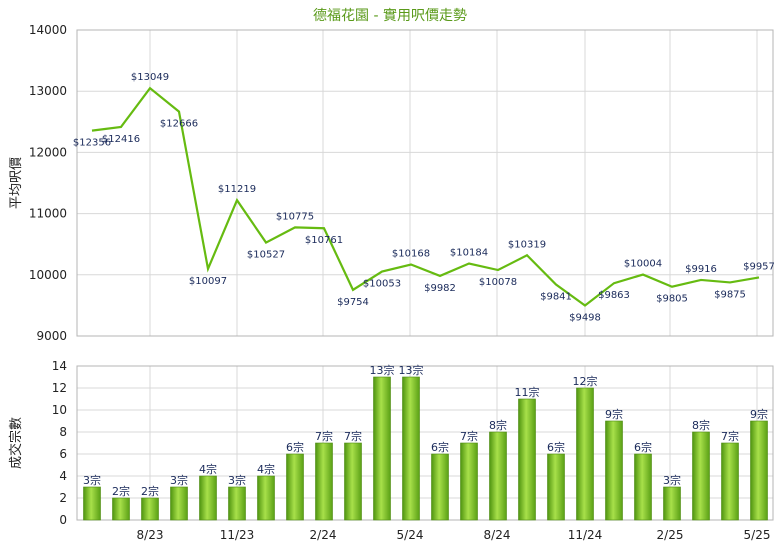 The width and height of the screenshot is (780, 550). Describe the element at coordinates (757, 535) in the screenshot. I see `x-tick-label: 5/25` at that location.